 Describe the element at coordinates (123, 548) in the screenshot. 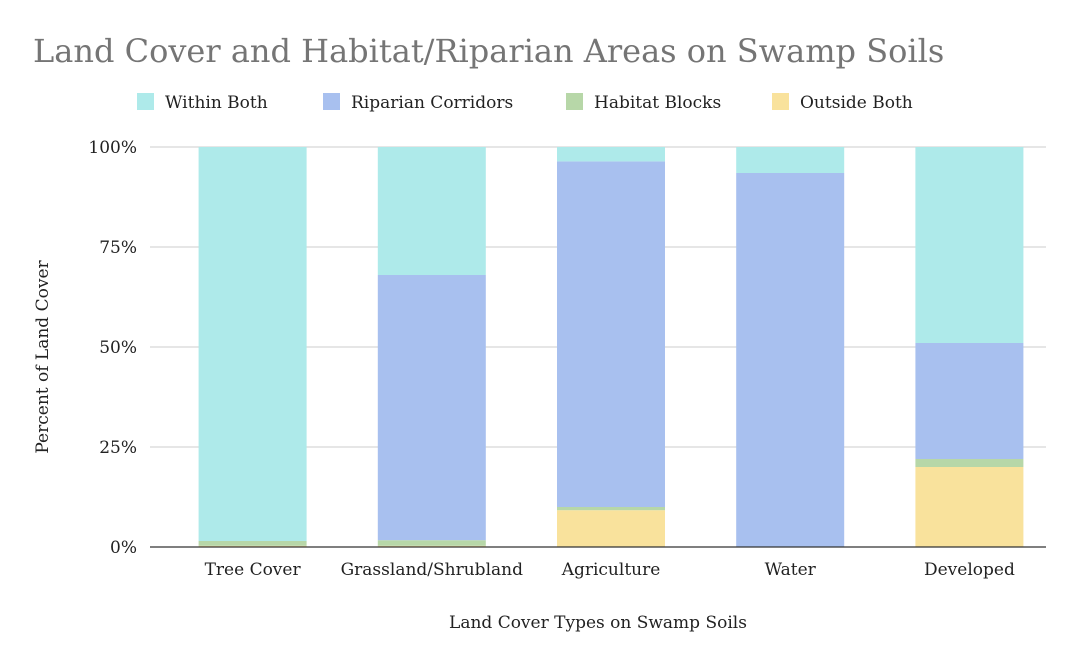

I see `y-tick-label: 0%` at that location.